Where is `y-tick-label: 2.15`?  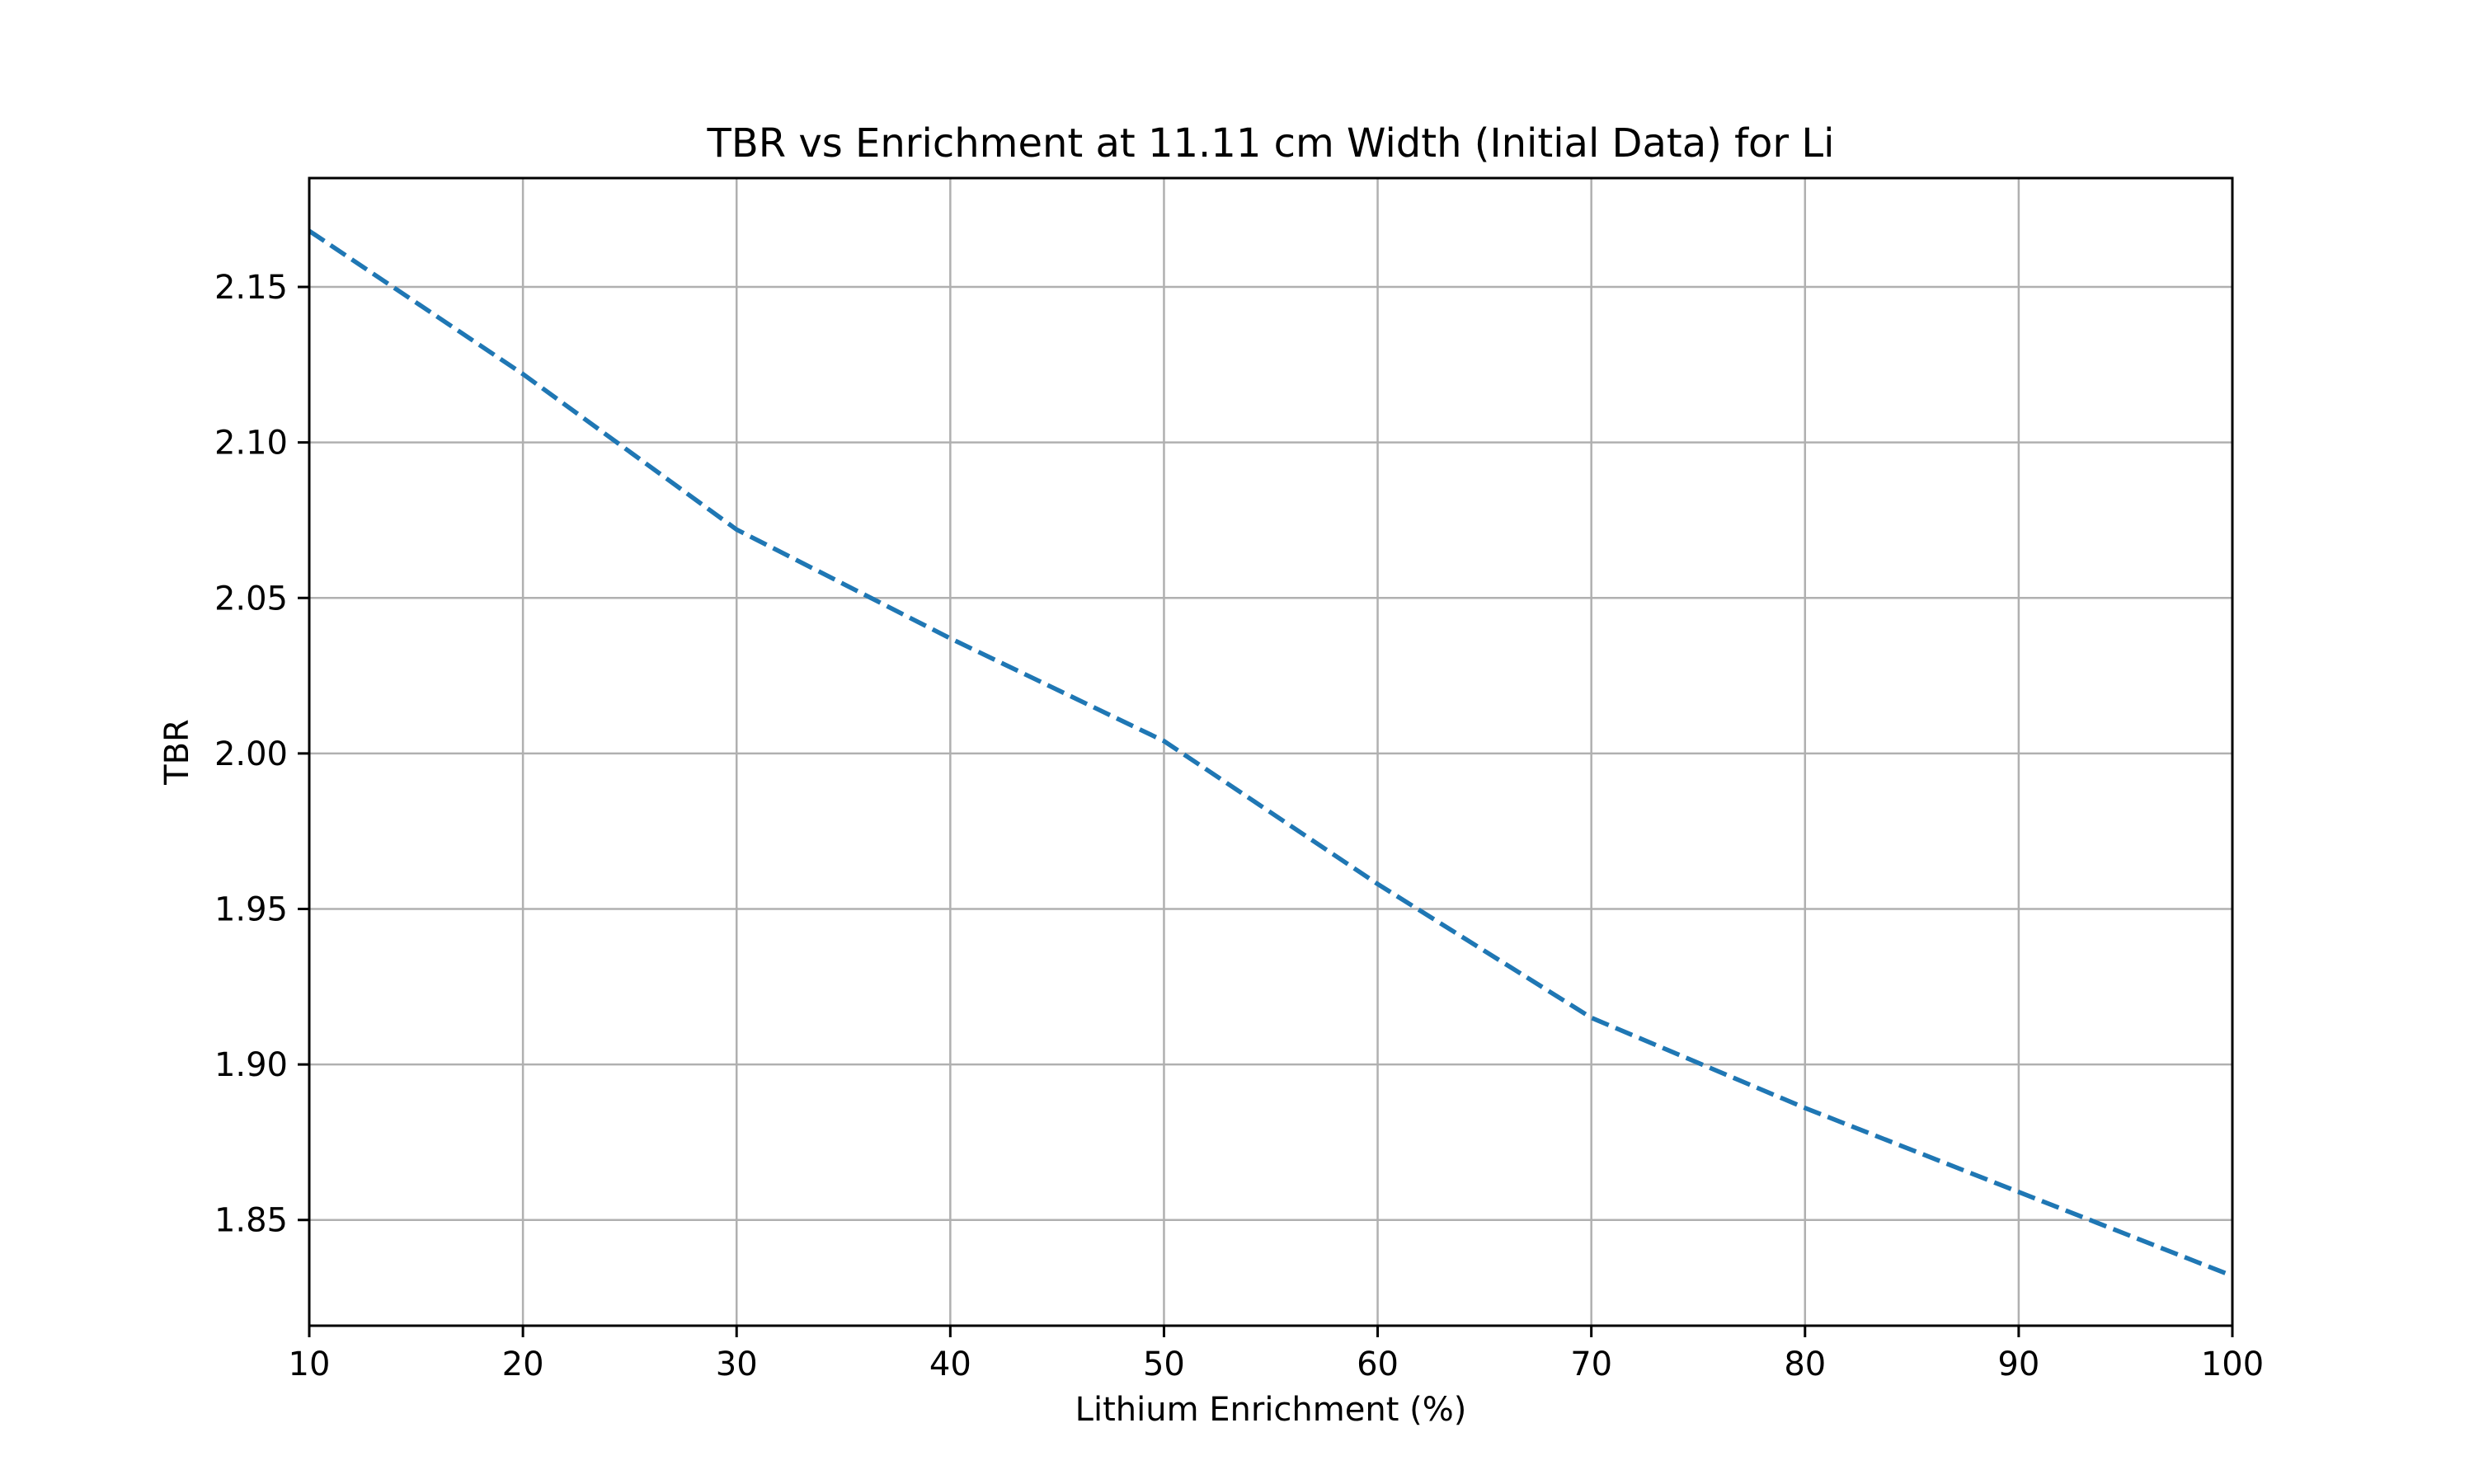 y-tick-label: 2.15 is located at coordinates (251, 288).